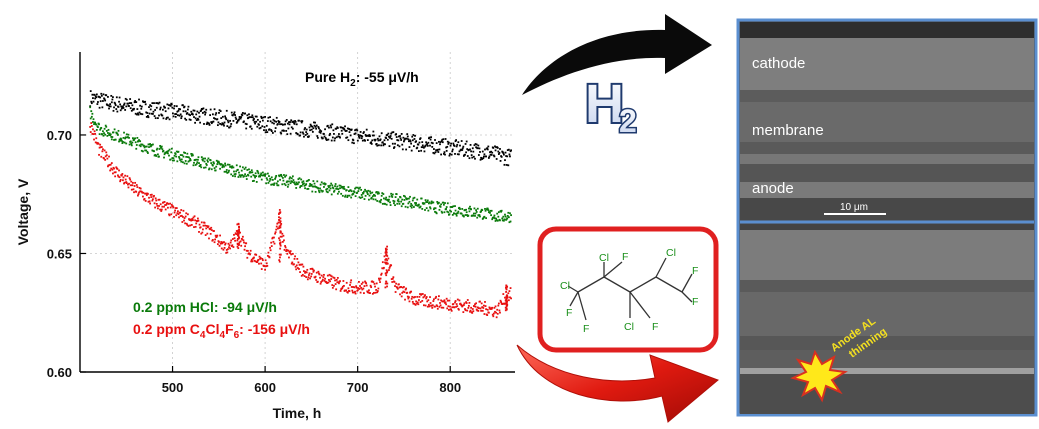 The height and width of the screenshot is (429, 1039). I want to click on atom-f-1: F, so click(569, 313).